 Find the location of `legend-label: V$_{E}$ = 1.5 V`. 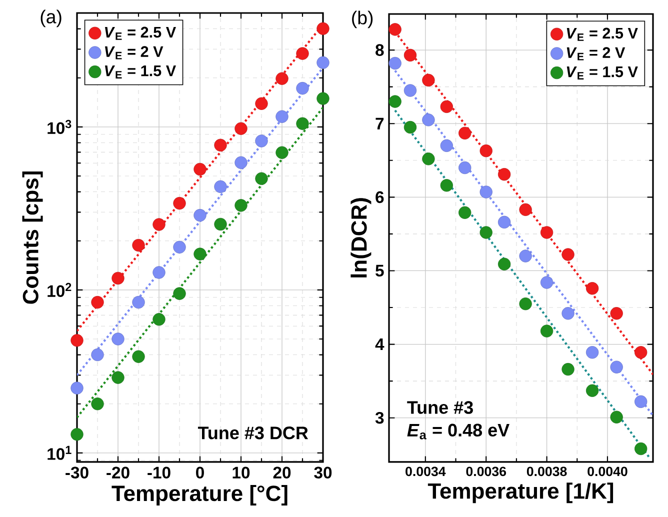

legend-label: V$_{E}$ = 1.5 V is located at coordinates (602, 73).